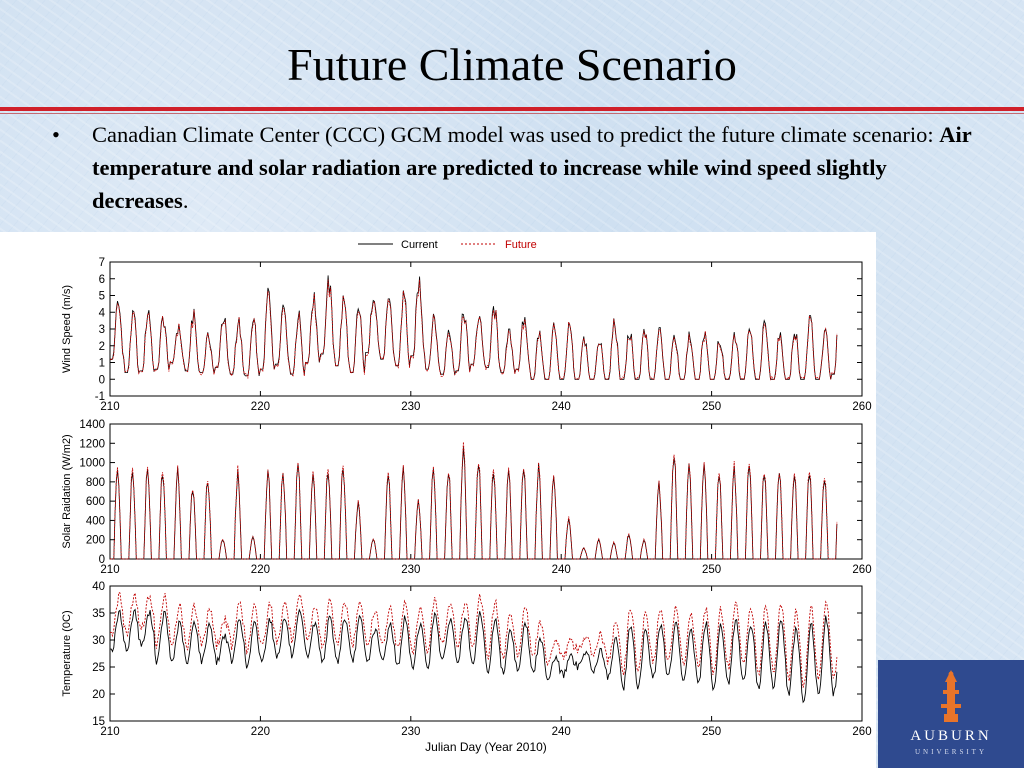 The height and width of the screenshot is (773, 1024). Describe the element at coordinates (98, 614) in the screenshot. I see `y-tick-label-2: 35` at that location.